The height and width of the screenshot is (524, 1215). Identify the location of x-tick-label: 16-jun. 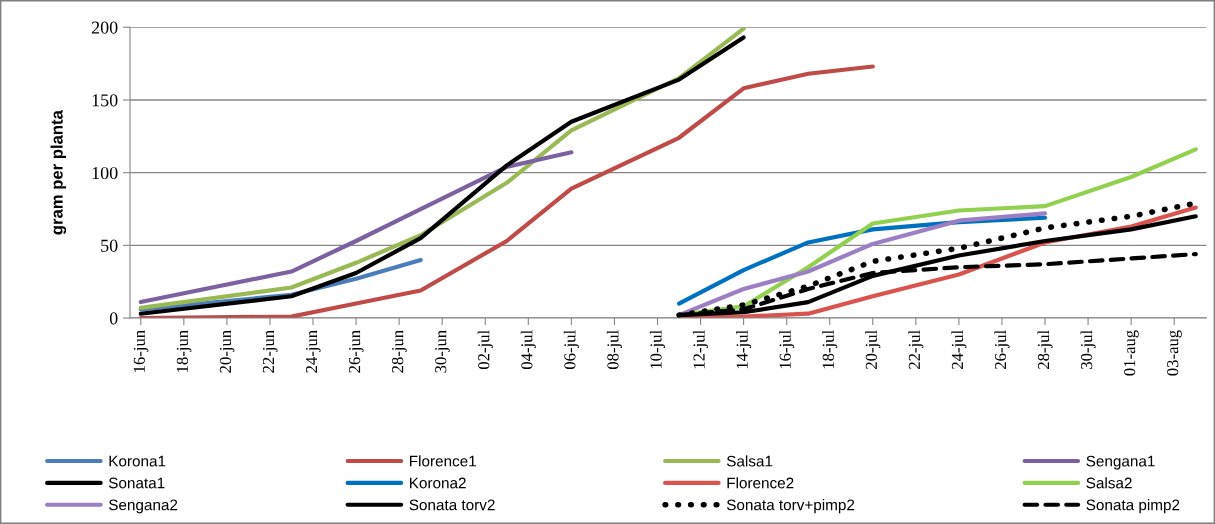
(141, 351).